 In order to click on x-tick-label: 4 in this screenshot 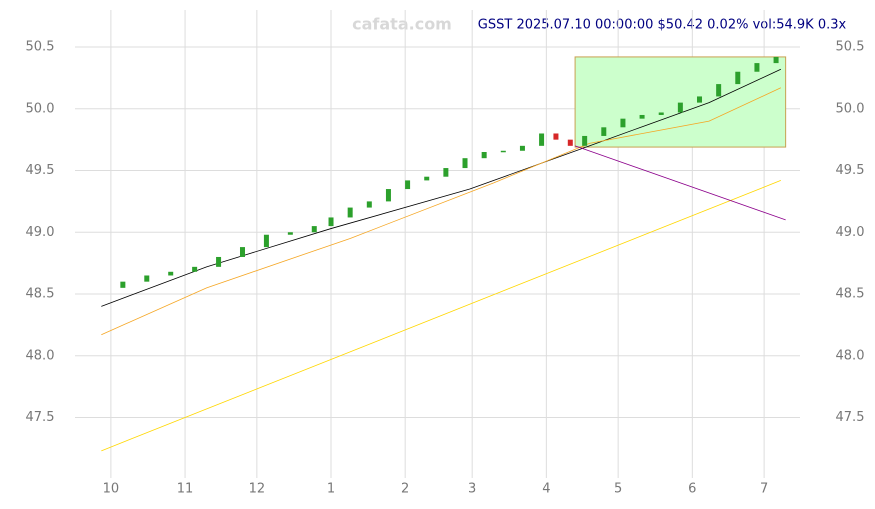, I will do `click(546, 489)`.